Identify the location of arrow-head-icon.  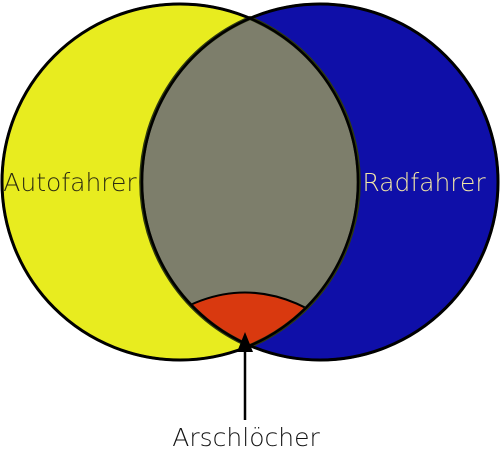
(245, 342).